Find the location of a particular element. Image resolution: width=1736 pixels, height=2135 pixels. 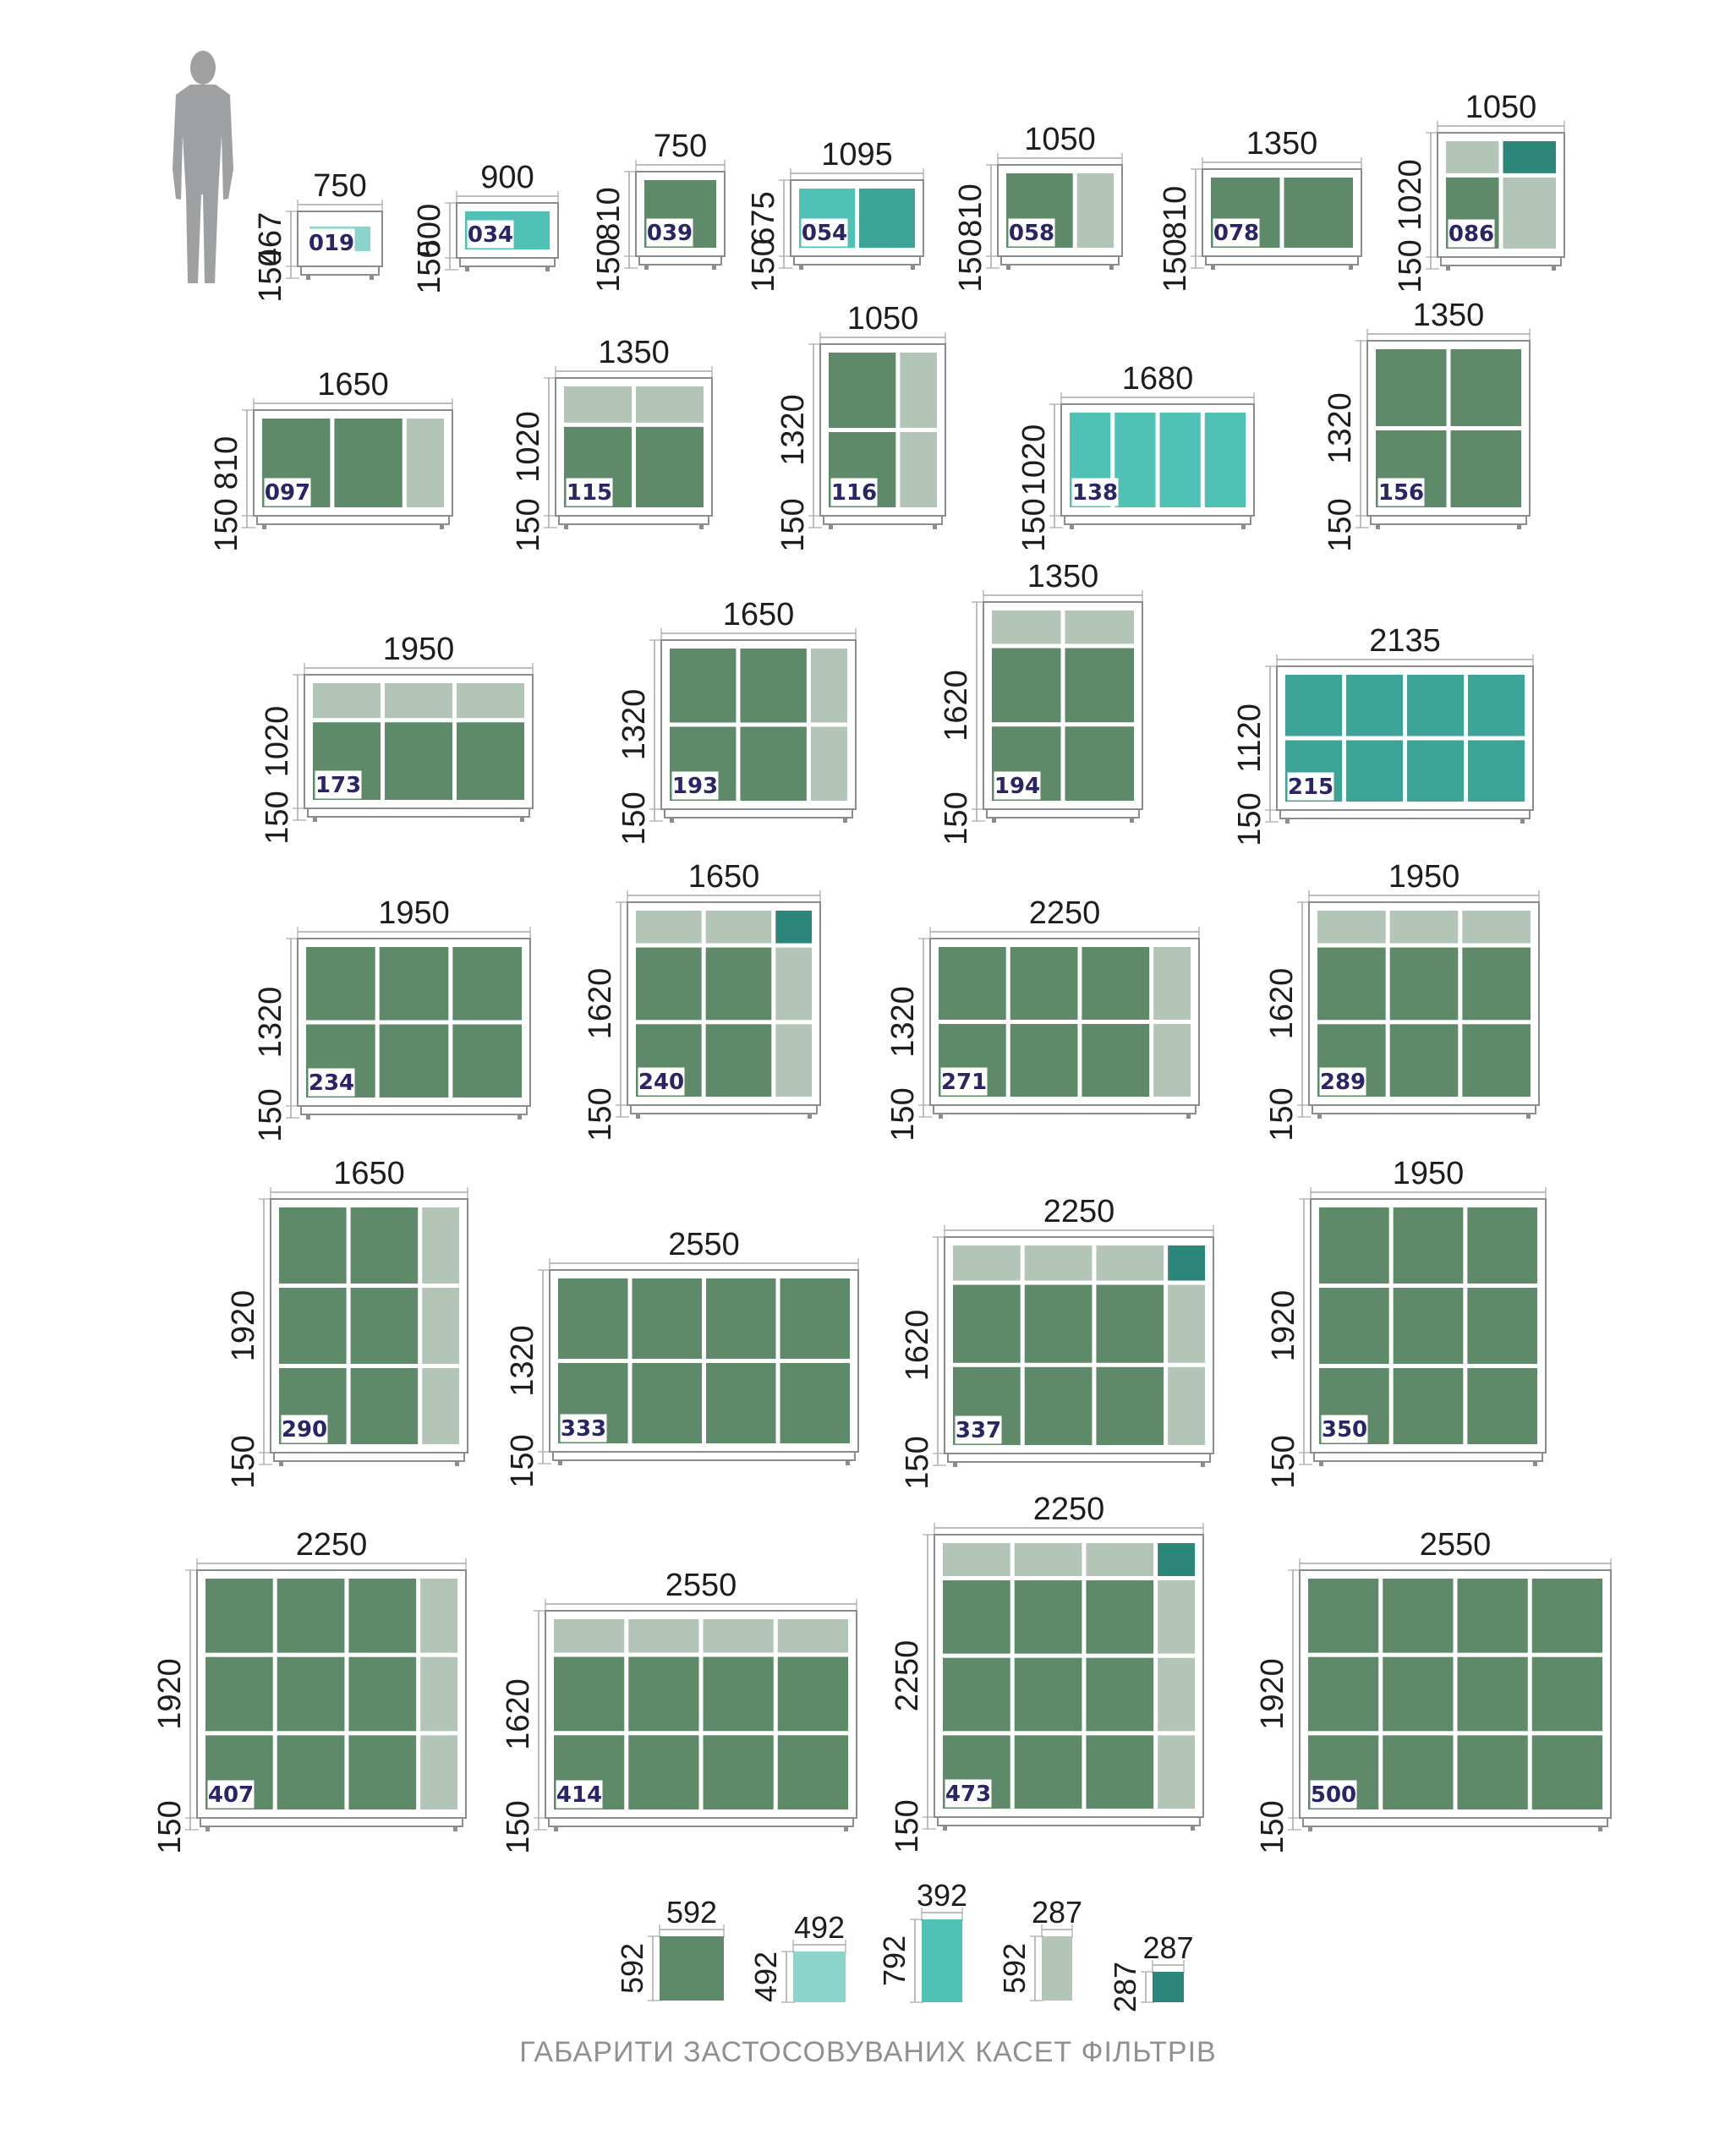

width-label: 1950 is located at coordinates (414, 913).